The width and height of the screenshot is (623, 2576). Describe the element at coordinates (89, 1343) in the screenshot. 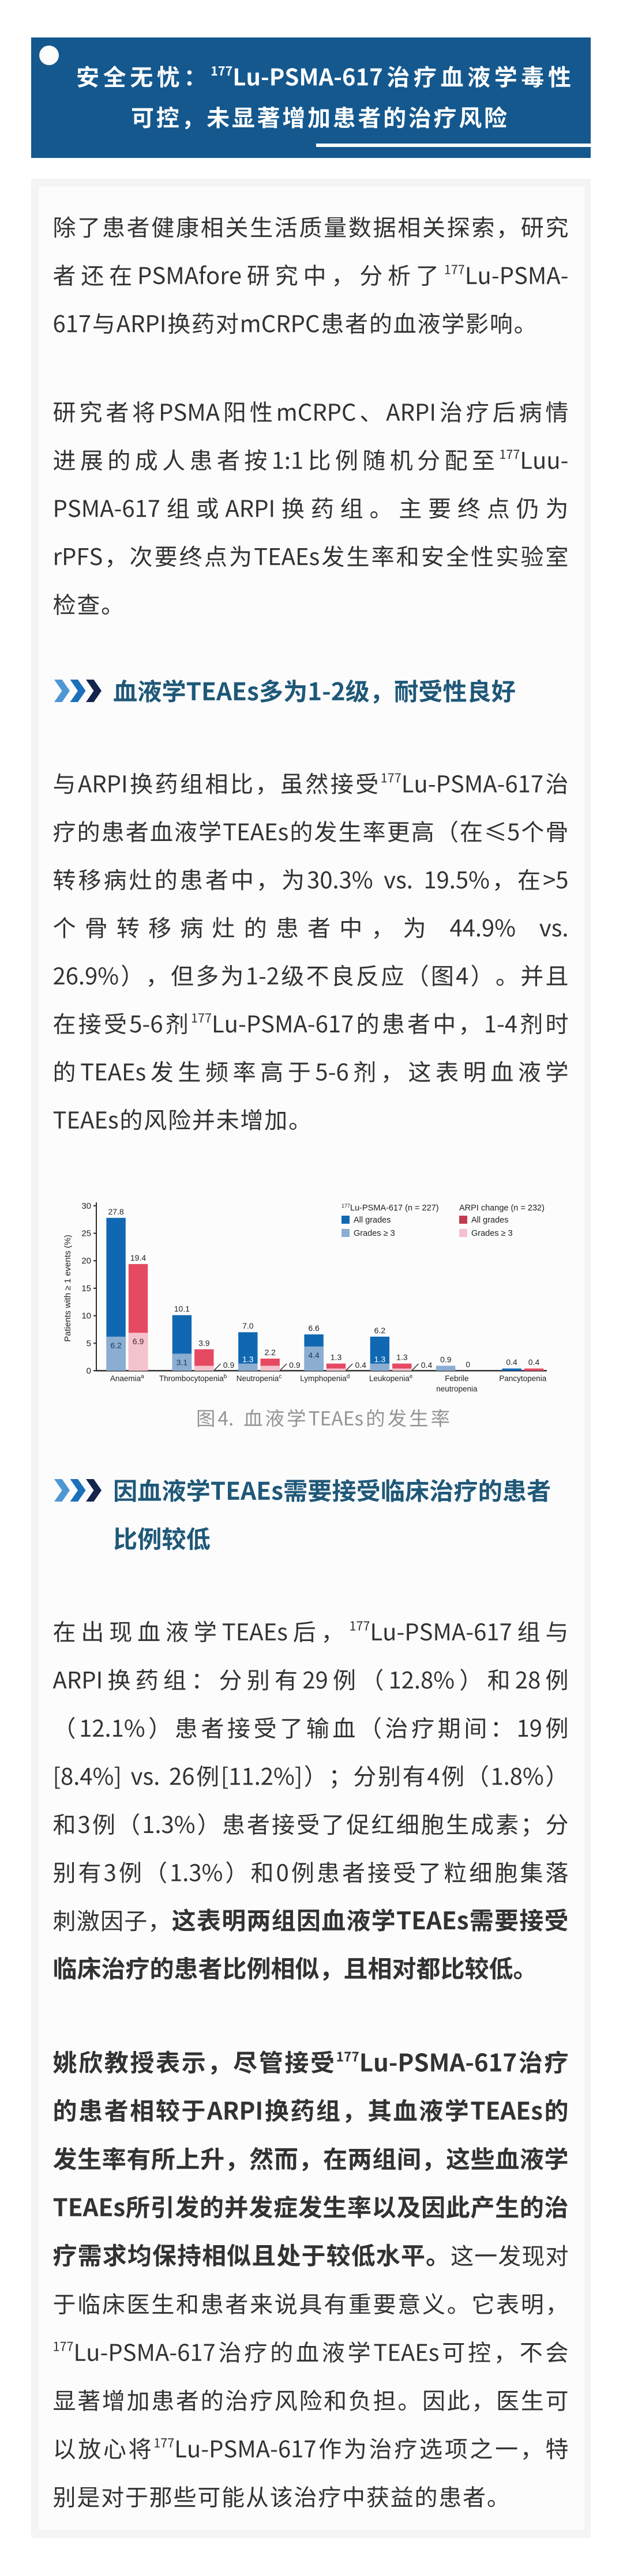

I see `svg-text: 5` at that location.